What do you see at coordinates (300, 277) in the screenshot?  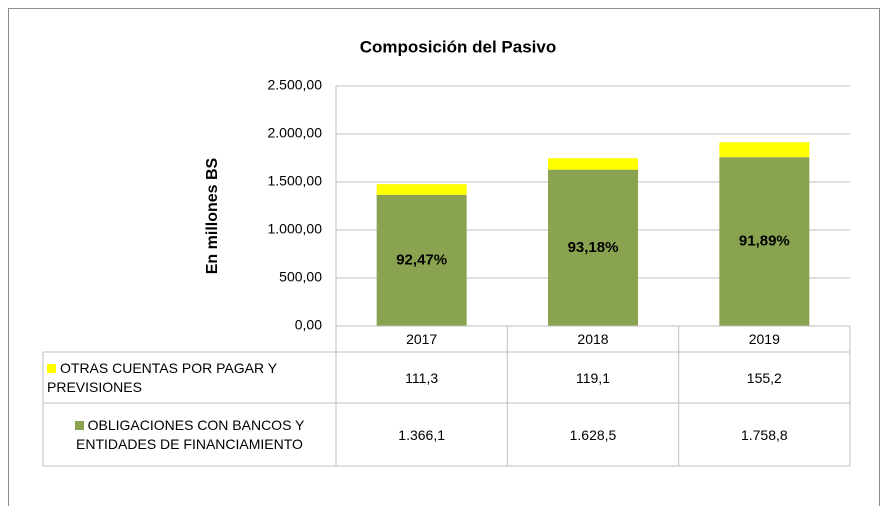 I see `y-tick-label: 500,00` at bounding box center [300, 277].